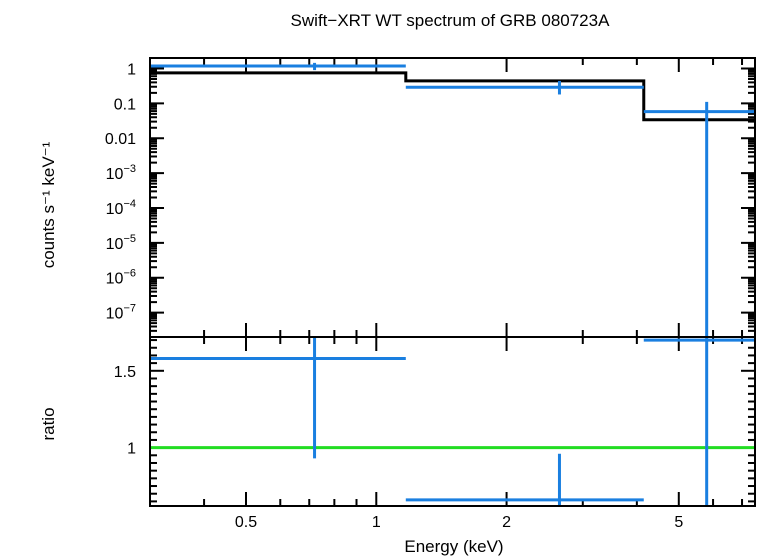 The image size is (758, 556). I want to click on top-y-tick-label: 10⁻⁴, so click(121, 208).